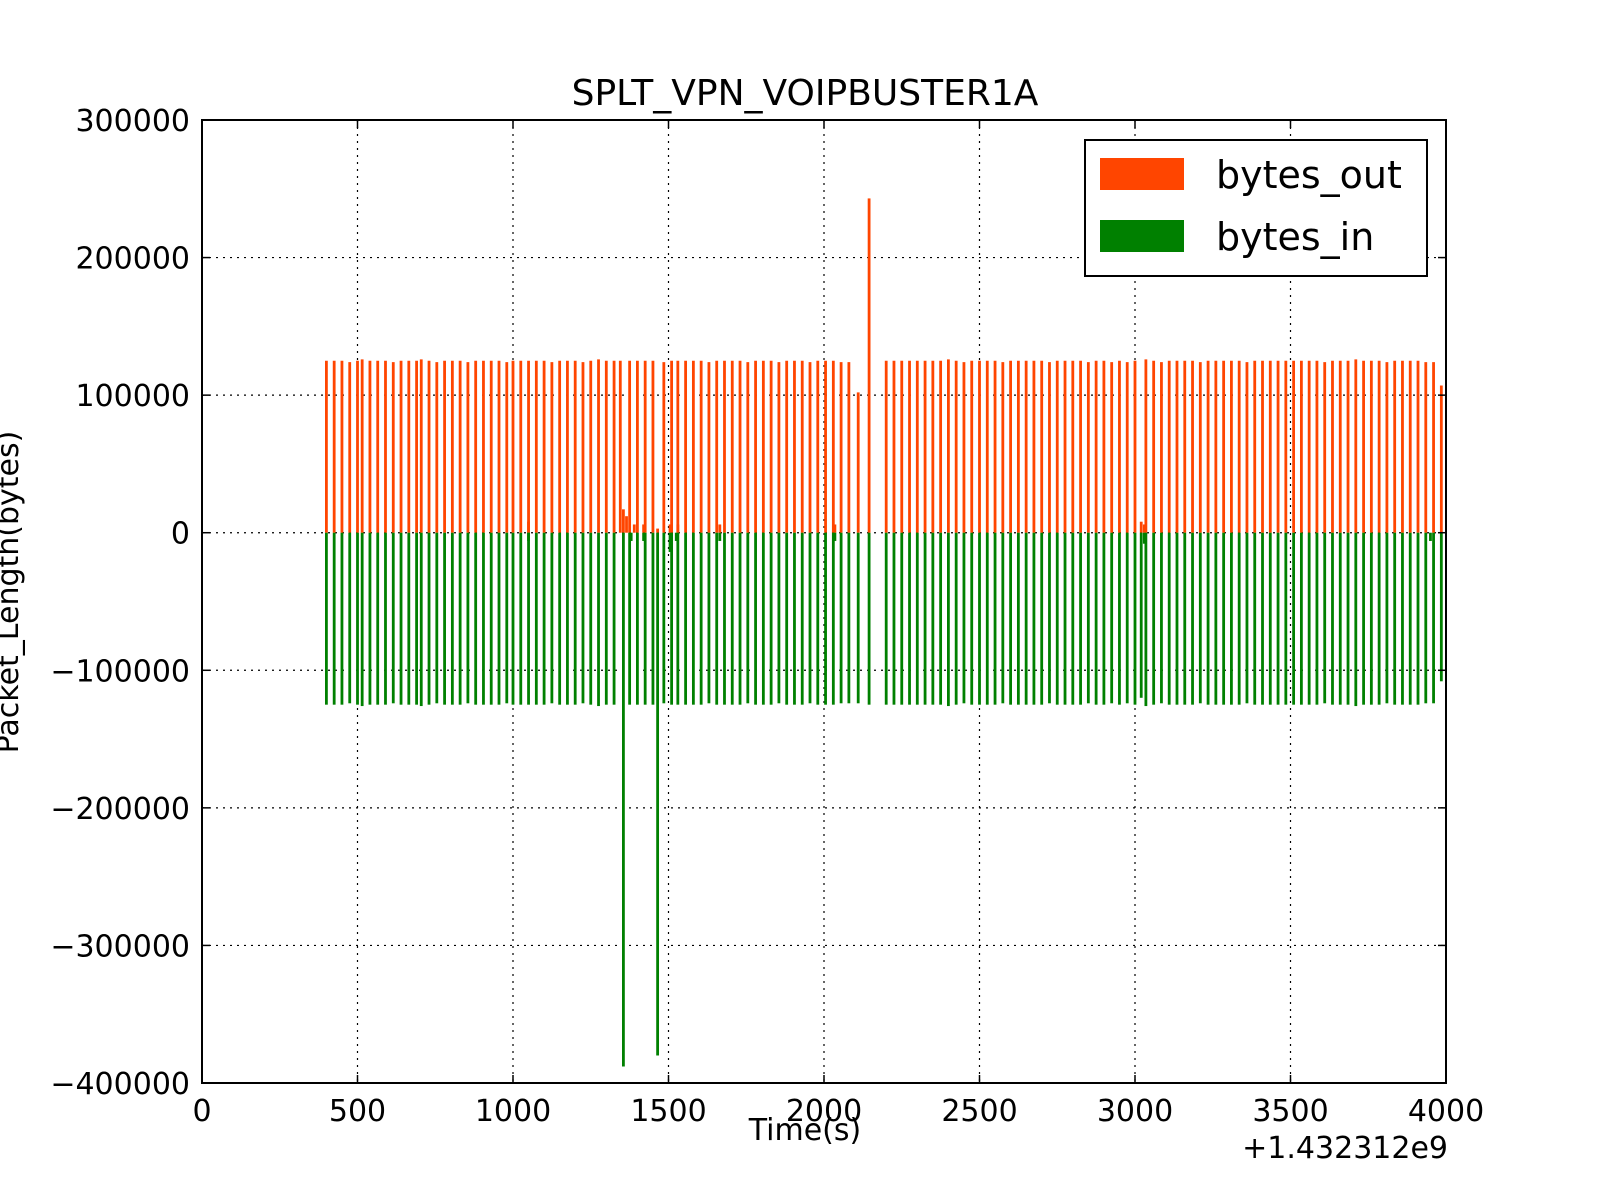  What do you see at coordinates (13, 592) in the screenshot?
I see `y-axis-label: Packet_Length(bytes)` at bounding box center [13, 592].